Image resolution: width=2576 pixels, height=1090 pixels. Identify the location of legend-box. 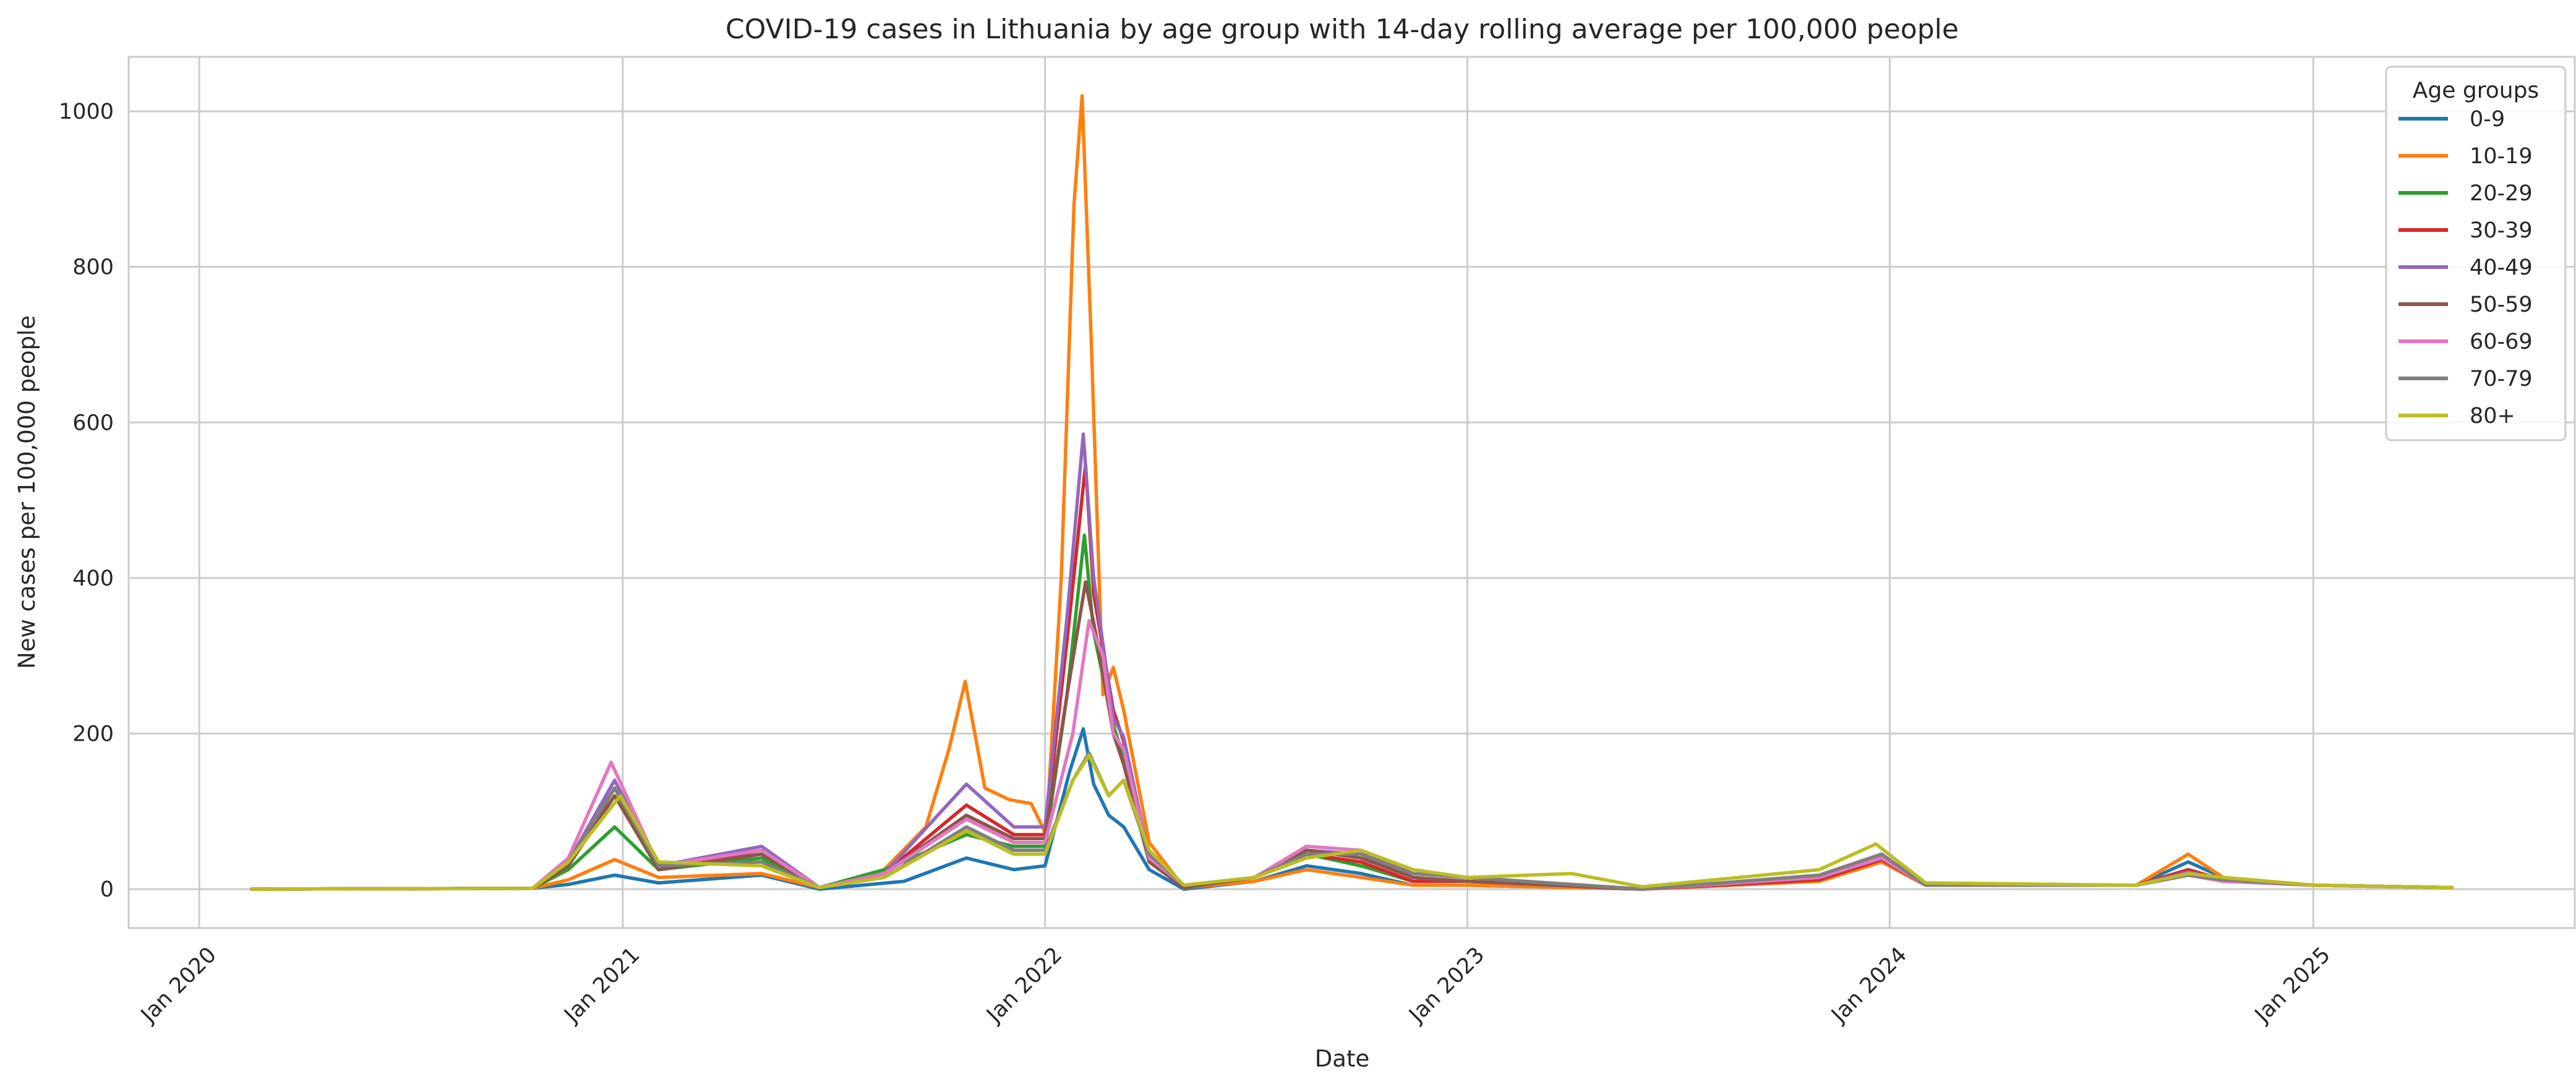
(2476, 253).